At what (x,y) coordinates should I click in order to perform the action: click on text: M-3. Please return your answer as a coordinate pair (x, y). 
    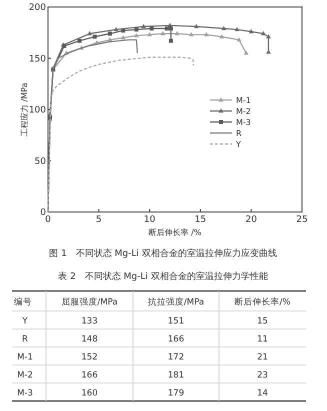
    Looking at the image, I should click on (25, 393).